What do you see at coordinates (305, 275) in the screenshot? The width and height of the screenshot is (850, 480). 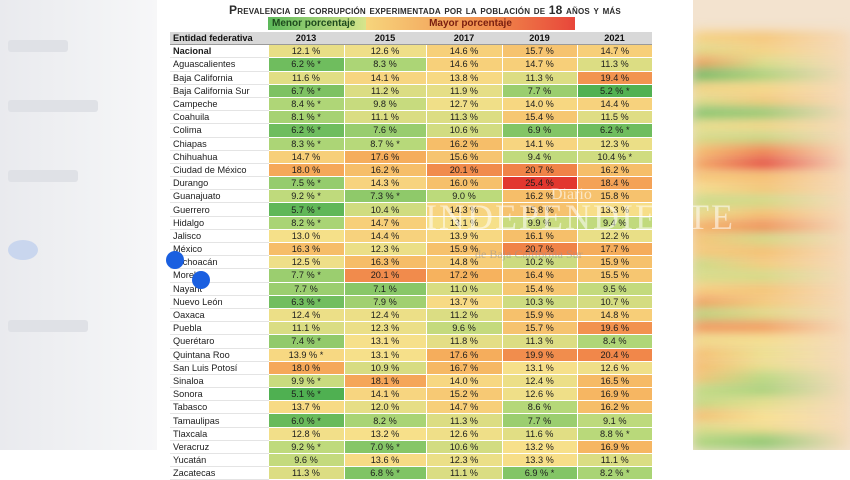 I see `value-cell: 7.7 % *` at bounding box center [305, 275].